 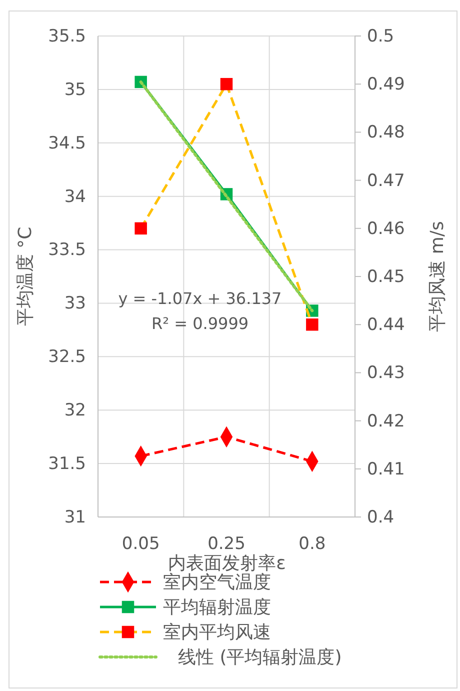 I want to click on y2-tick-label: 0.41, so click(x=386, y=469).